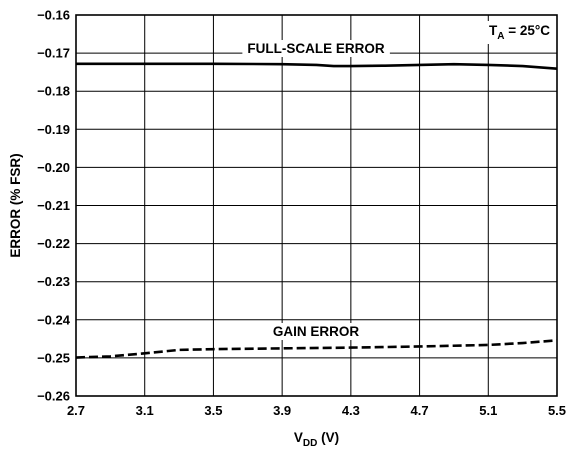 Image resolution: width=570 pixels, height=451 pixels. I want to click on condition-main: T, so click(493, 30).